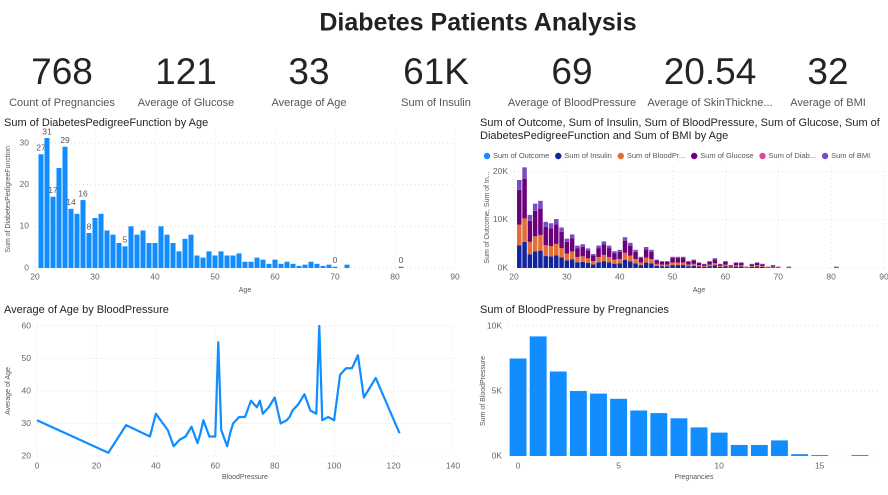 The image size is (888, 495). I want to click on legend-label: Sum of Outcome, so click(521, 155).